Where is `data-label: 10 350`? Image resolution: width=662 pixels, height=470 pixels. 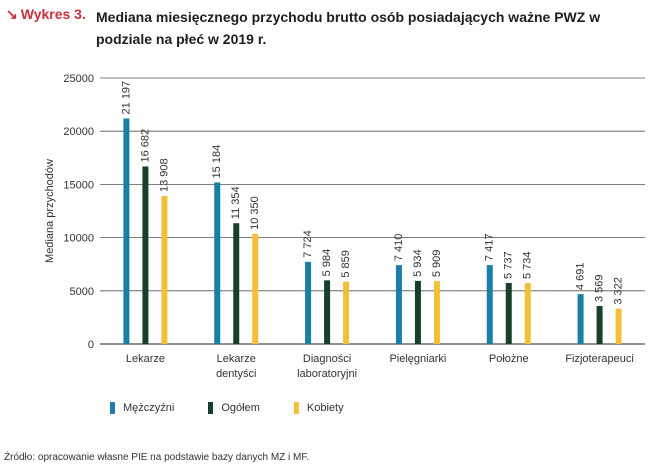
data-label: 10 350 is located at coordinates (255, 213).